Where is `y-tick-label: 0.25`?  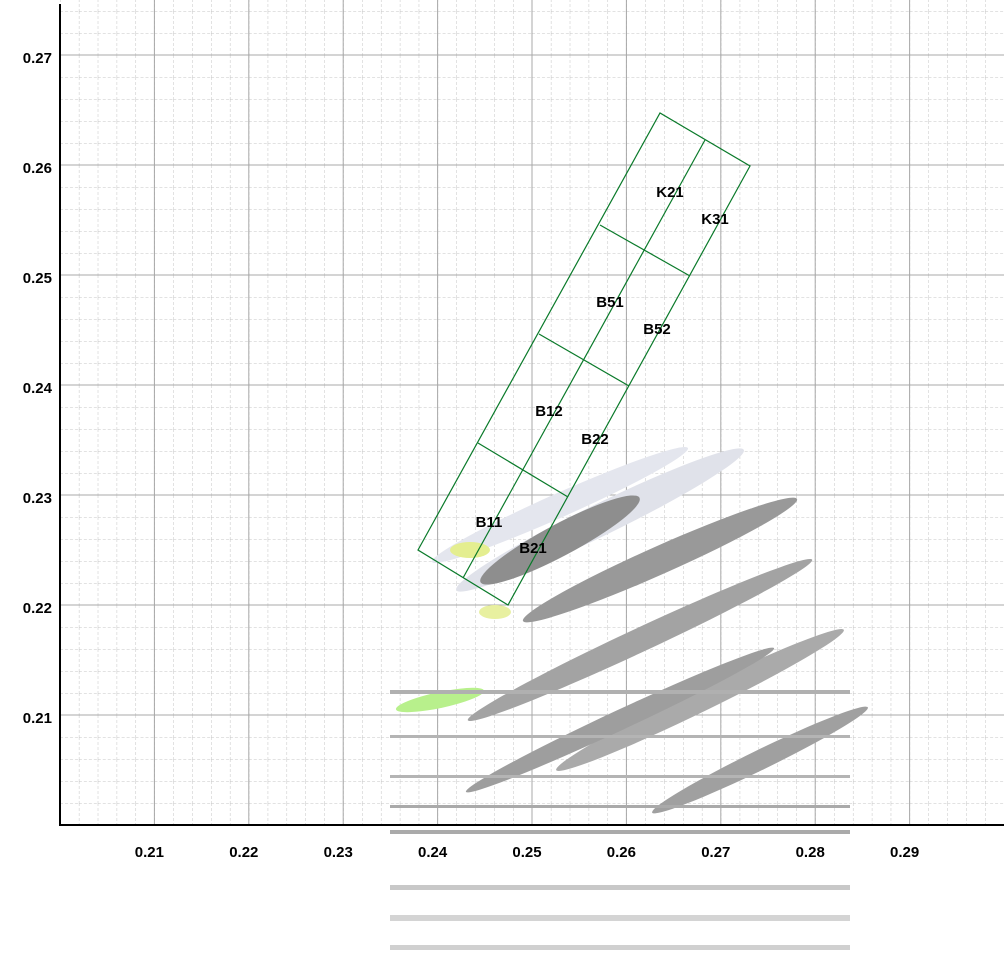
y-tick-label: 0.25 is located at coordinates (37, 278).